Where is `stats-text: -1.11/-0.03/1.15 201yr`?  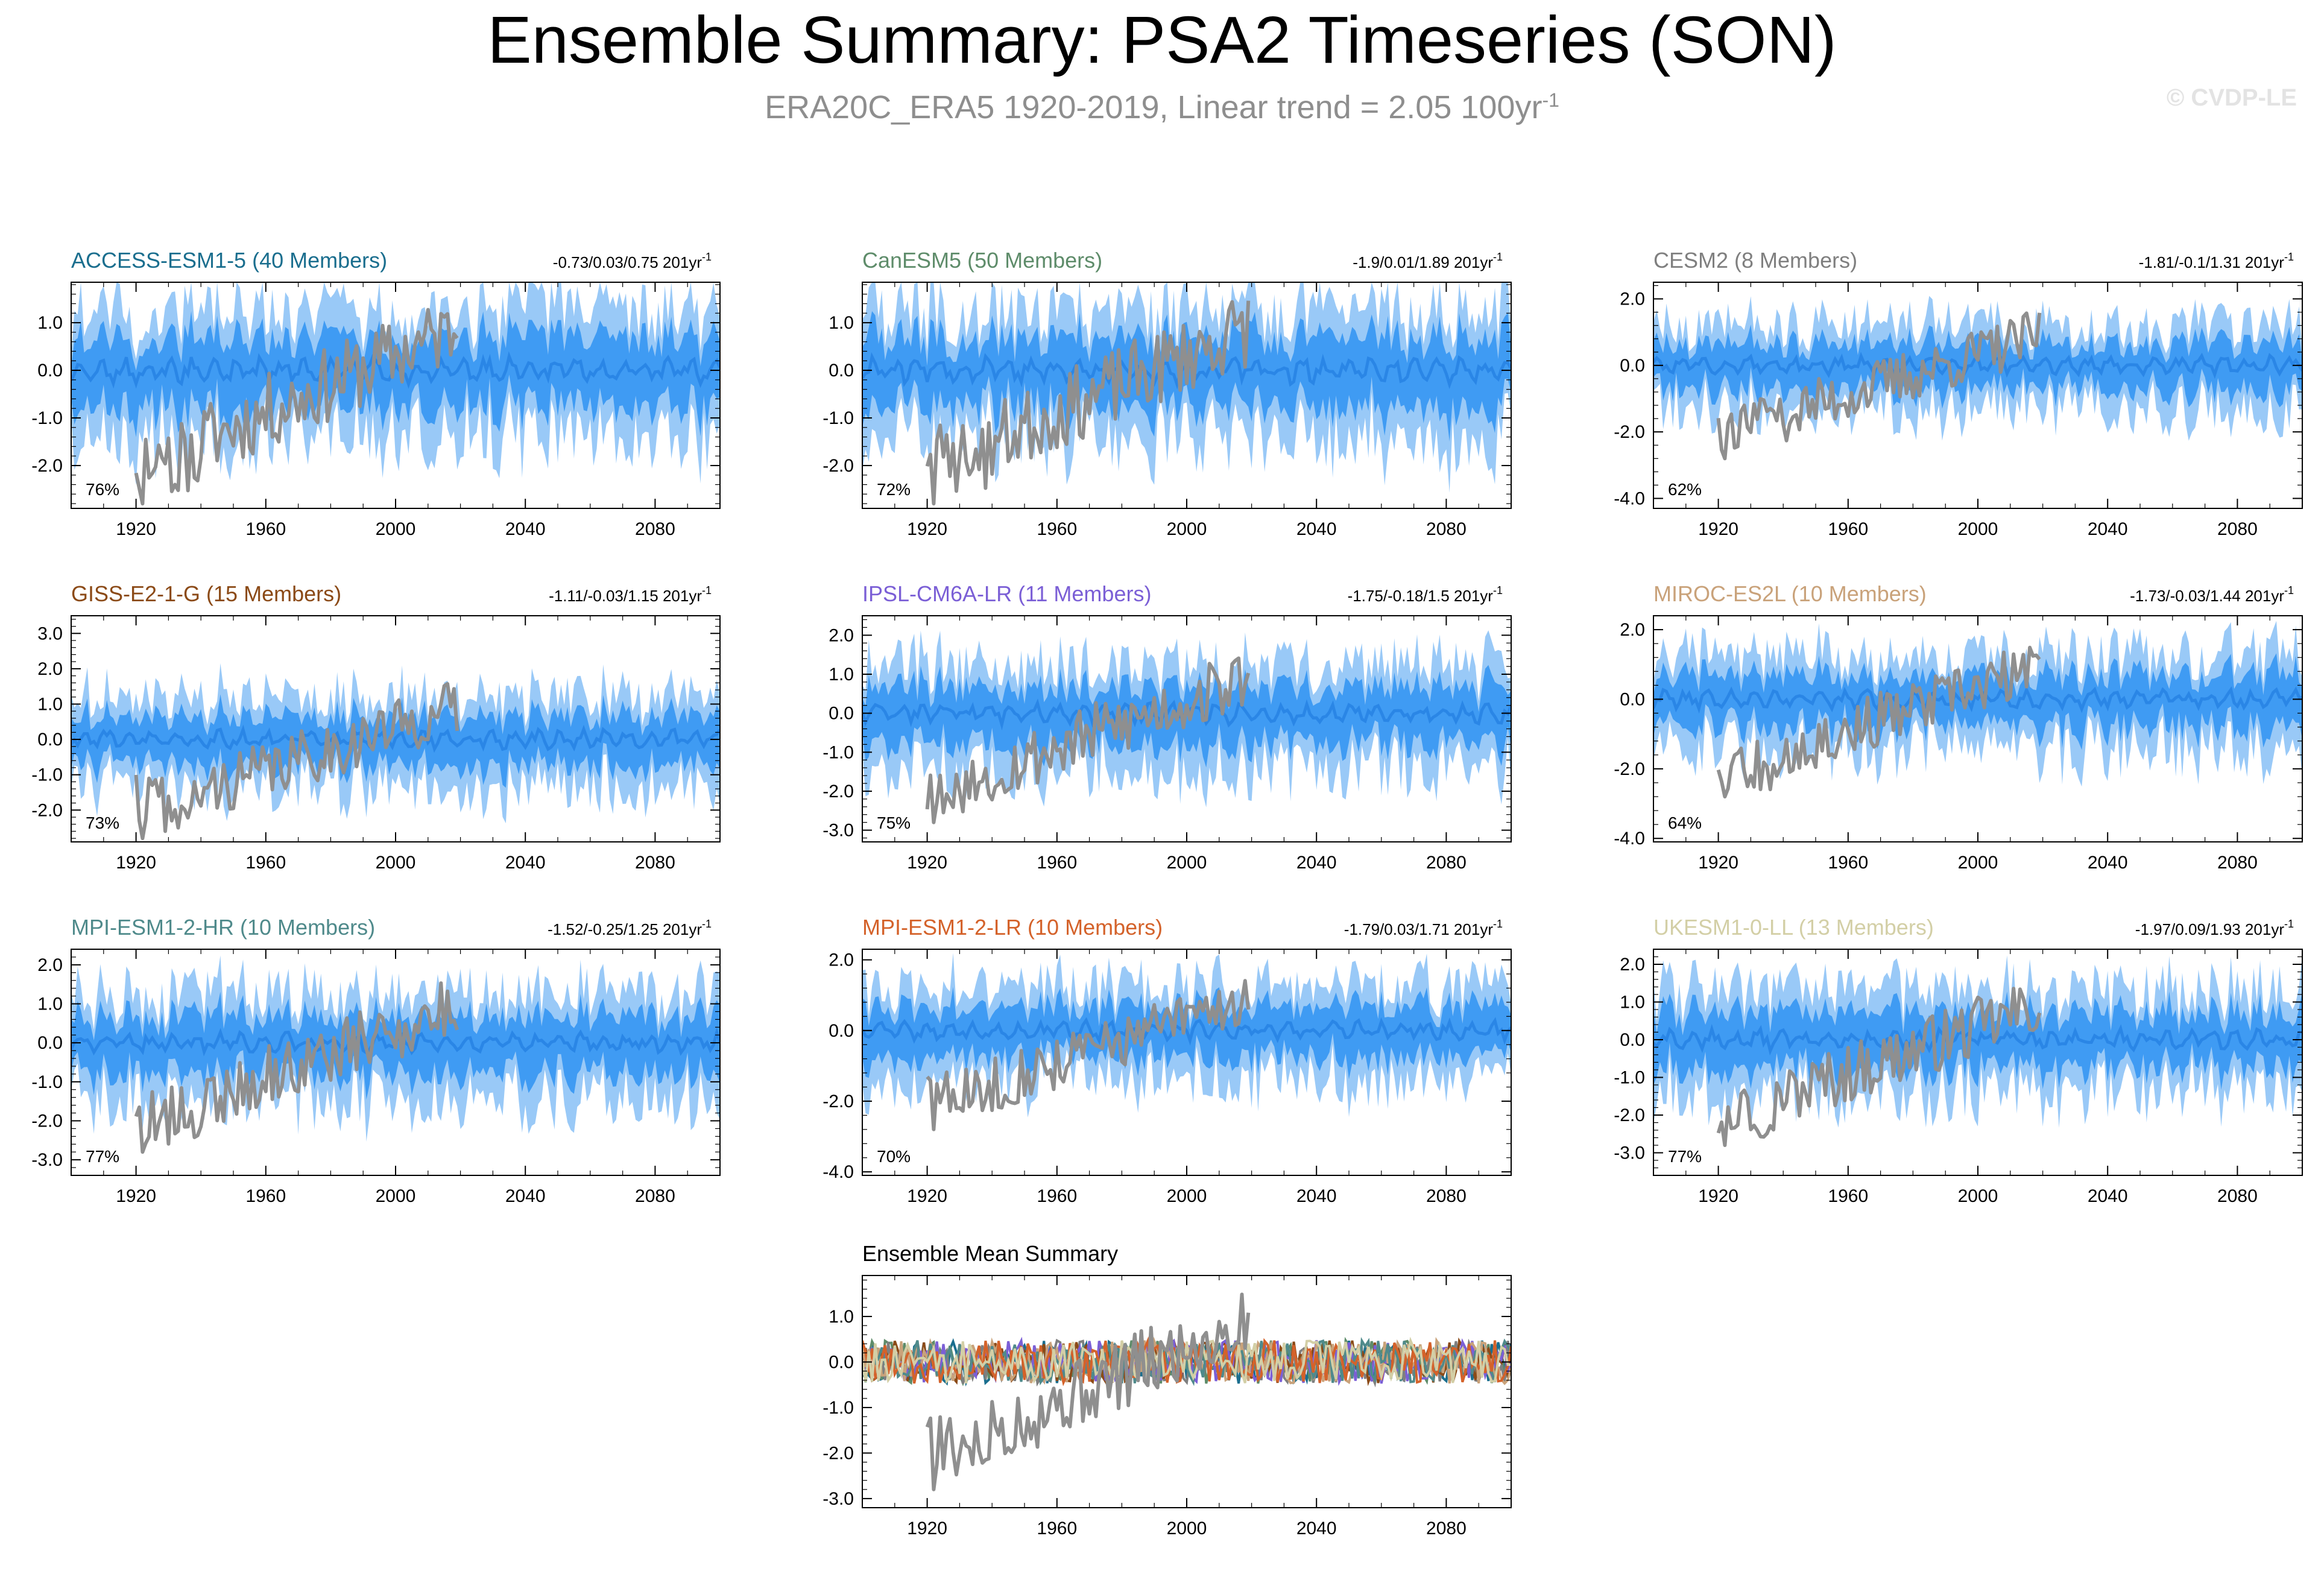
stats-text: -1.11/-0.03/1.15 201yr is located at coordinates (625, 596).